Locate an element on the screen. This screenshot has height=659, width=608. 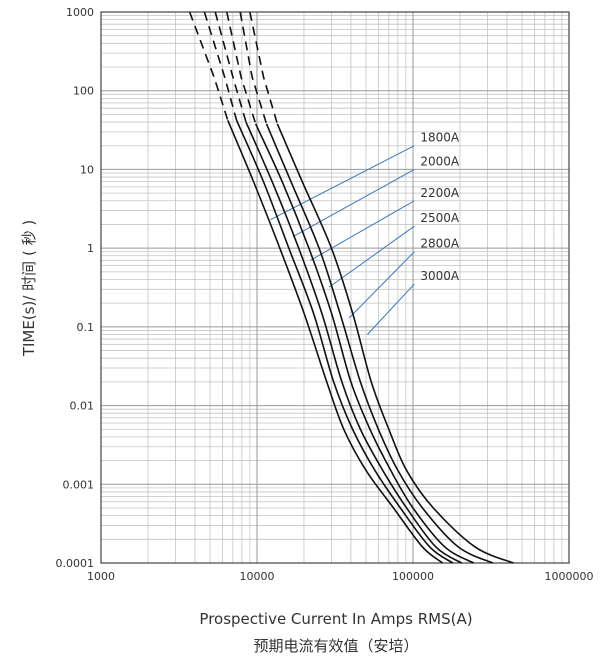
leader-line-2200a is located at coordinates (362, 230).